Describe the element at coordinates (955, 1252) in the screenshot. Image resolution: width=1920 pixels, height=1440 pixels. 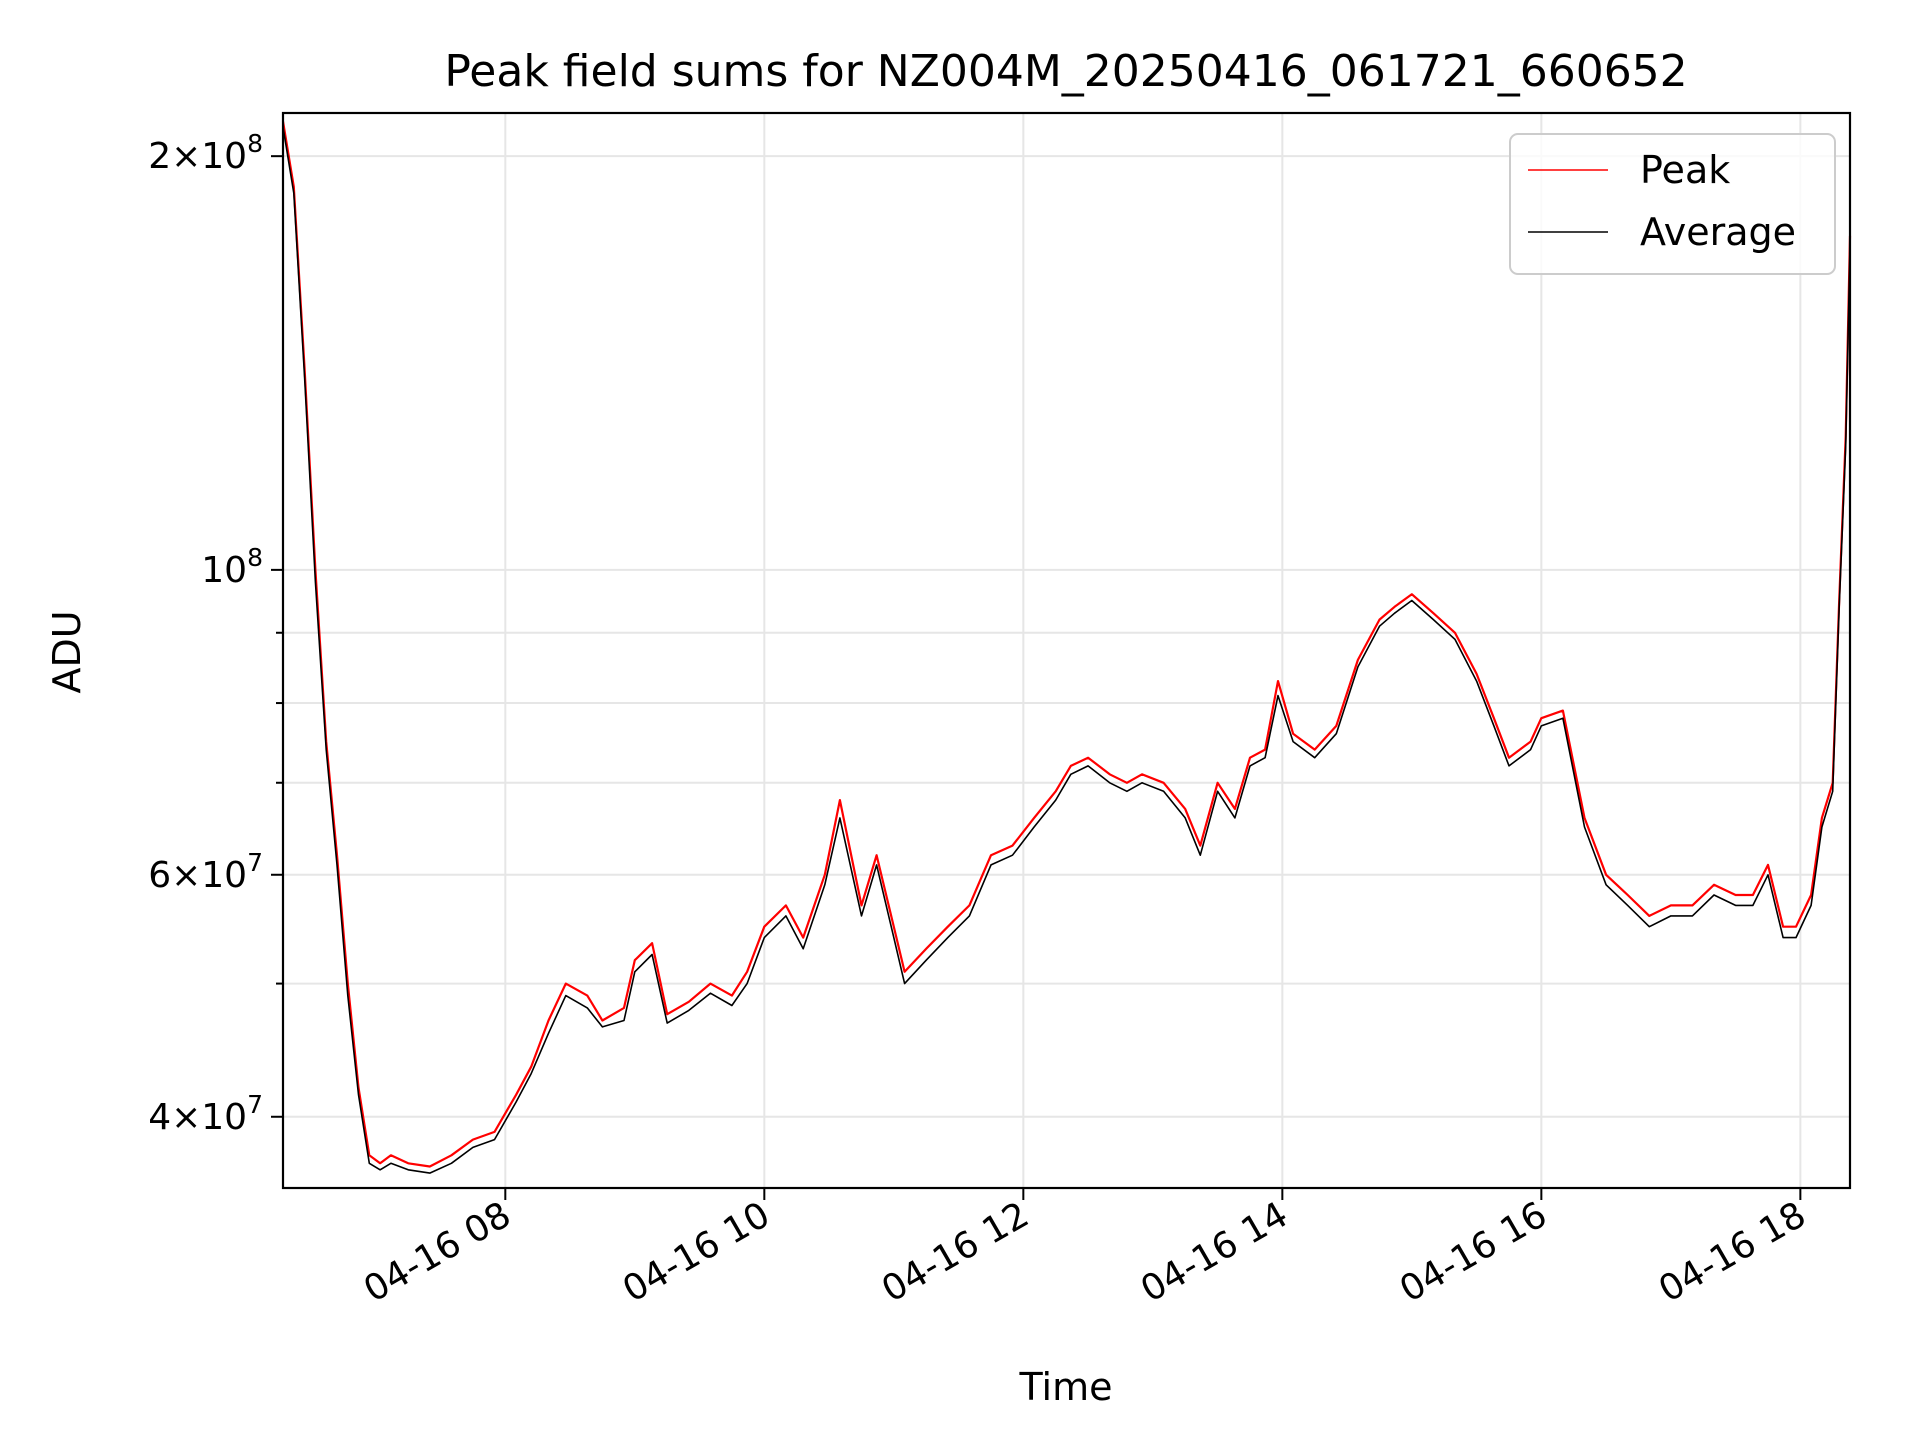
I see `x-tick-label: 04-16 12` at that location.